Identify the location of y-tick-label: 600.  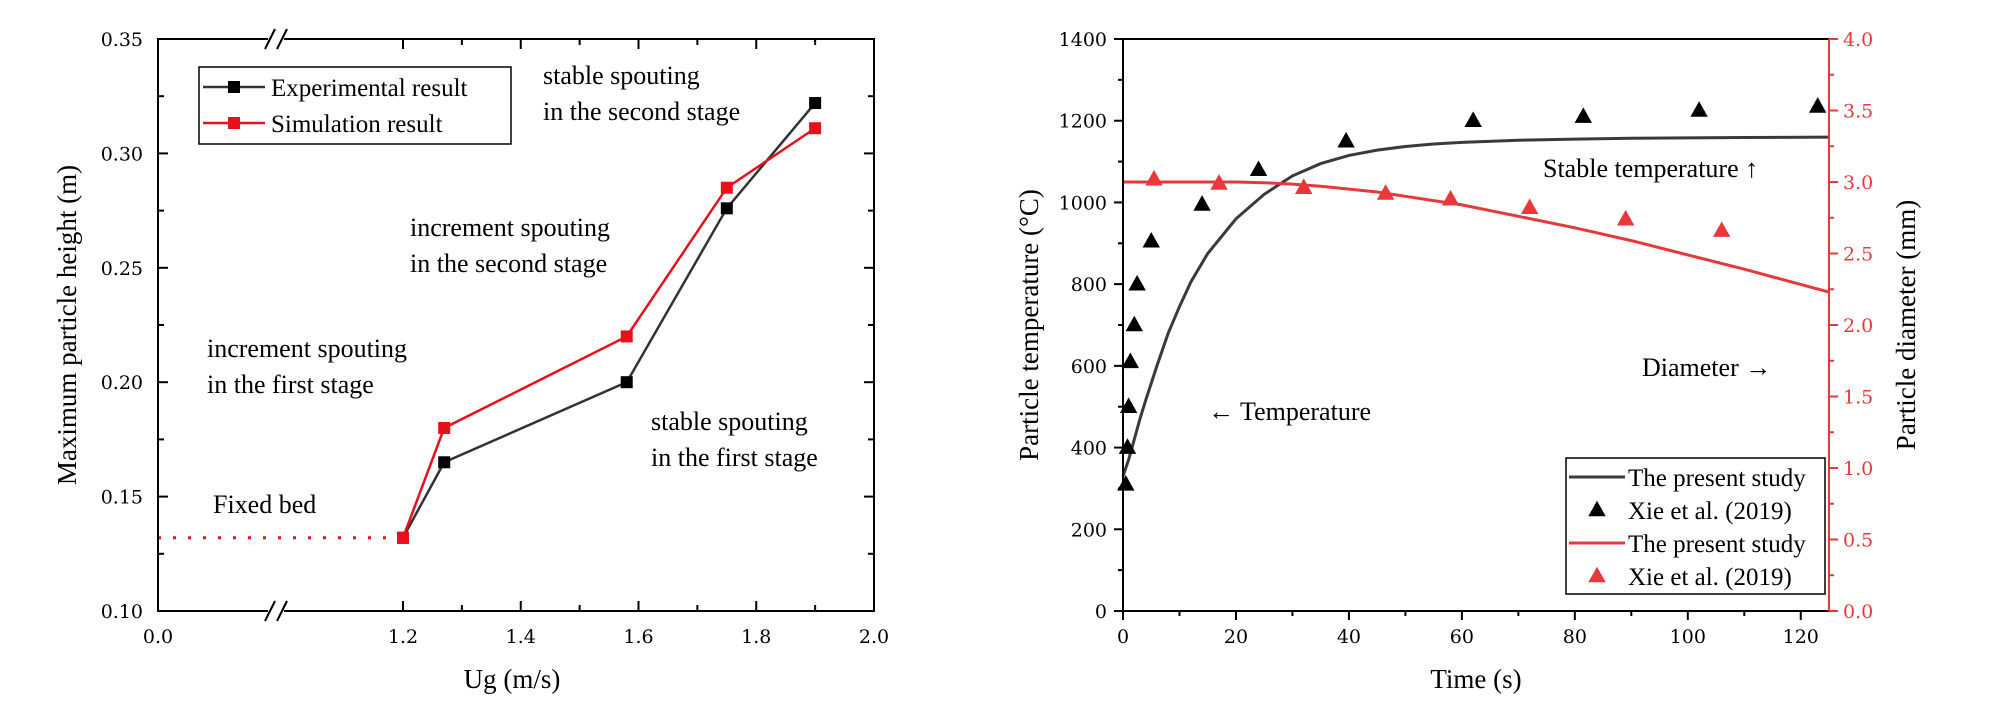
(1089, 367).